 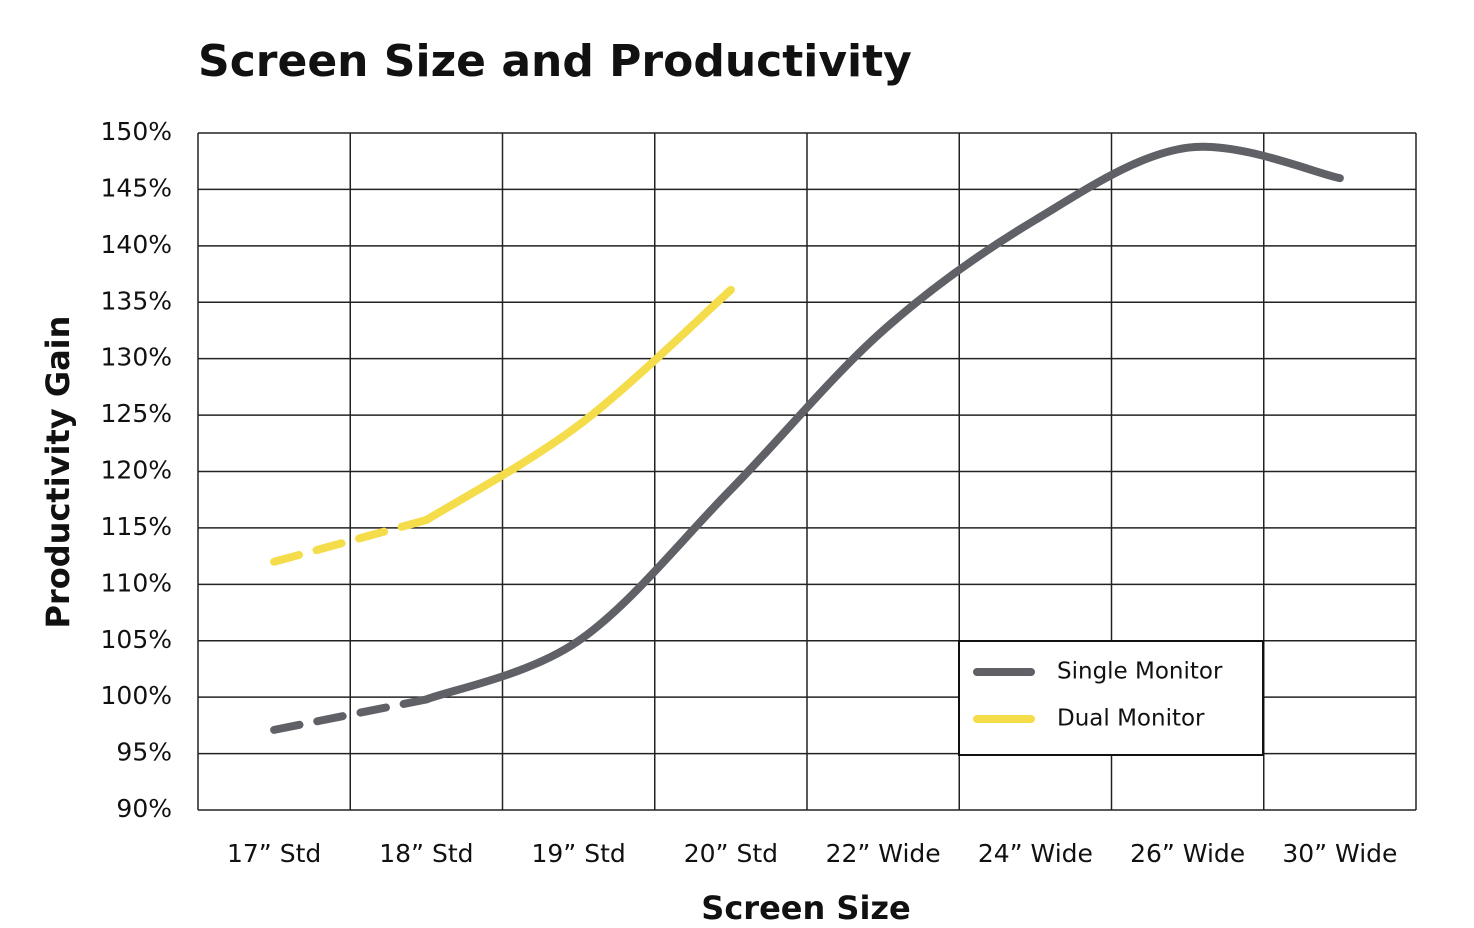 I want to click on y-tick-label: 115%, so click(x=136, y=526).